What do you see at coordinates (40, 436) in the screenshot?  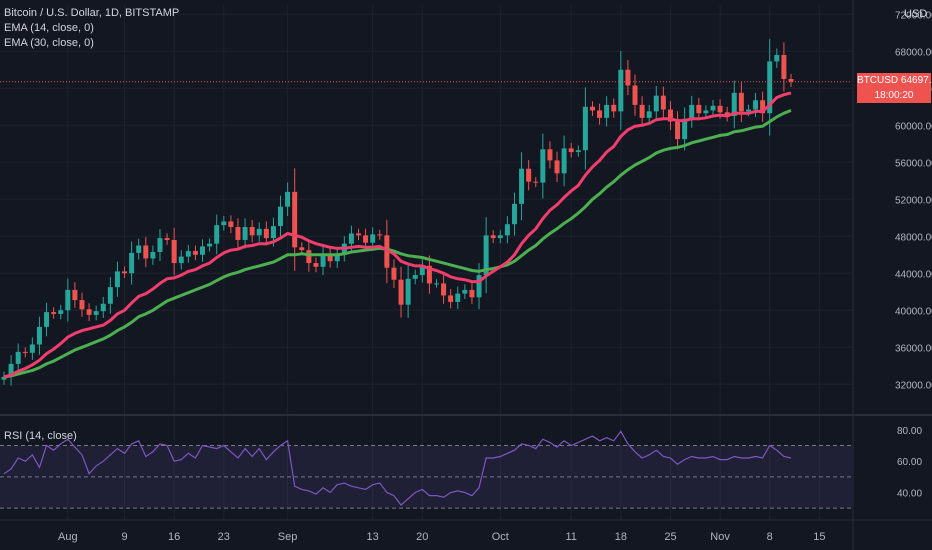 I see `rsi-legend: RSI (14, close)` at bounding box center [40, 436].